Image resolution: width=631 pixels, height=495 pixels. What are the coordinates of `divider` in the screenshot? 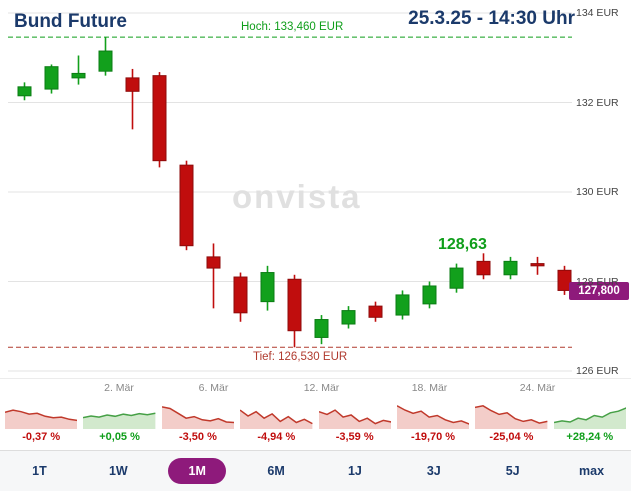 It's located at (315, 450).